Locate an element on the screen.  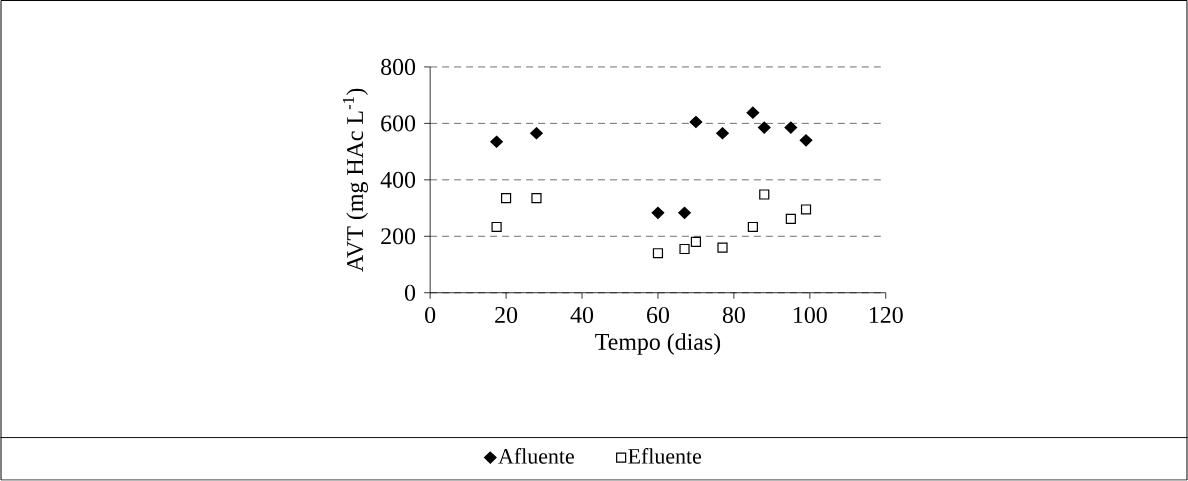
y-tick-label: 400 is located at coordinates (398, 180).